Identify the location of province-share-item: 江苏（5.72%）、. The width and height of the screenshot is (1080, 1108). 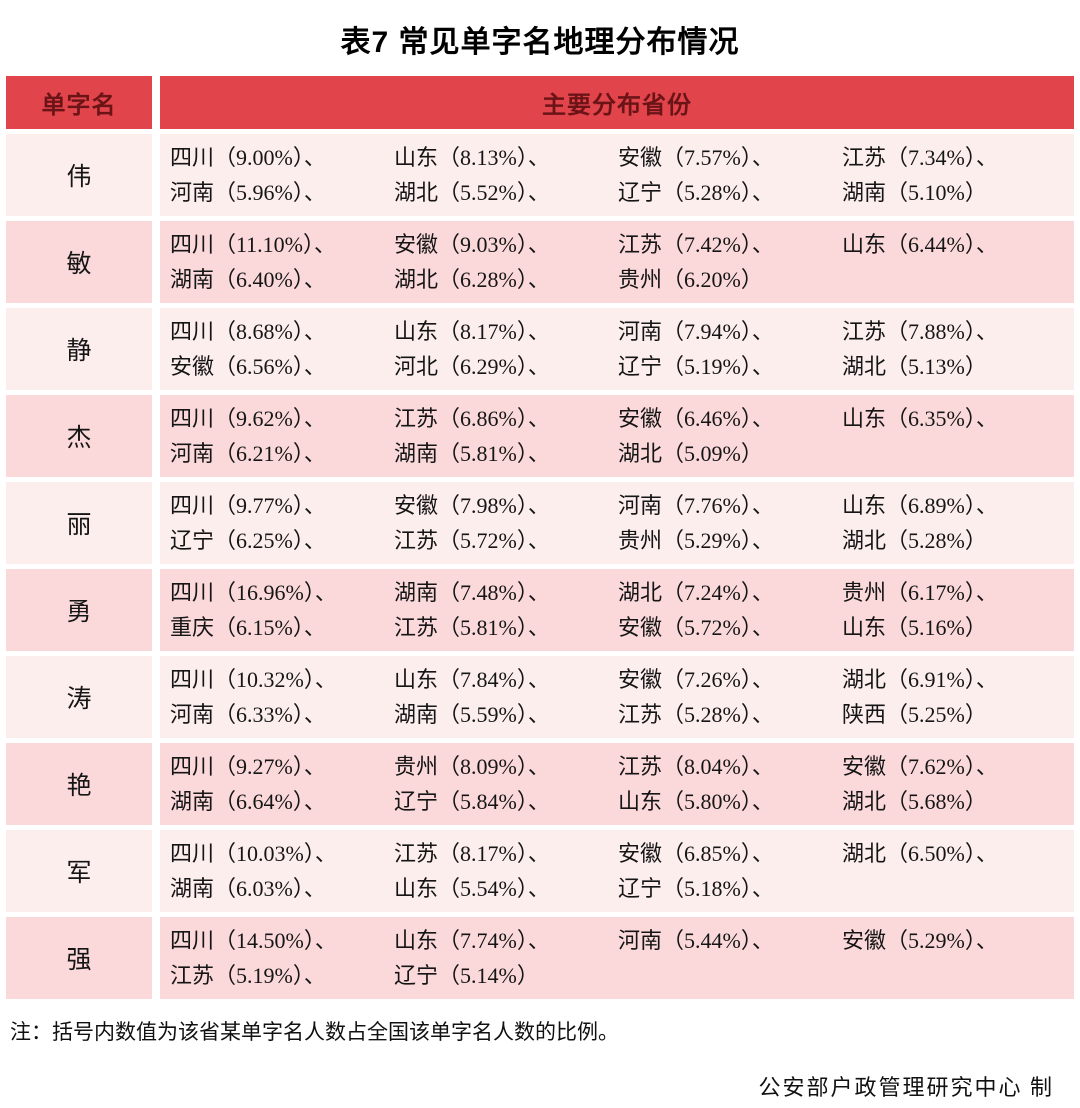
(472, 540).